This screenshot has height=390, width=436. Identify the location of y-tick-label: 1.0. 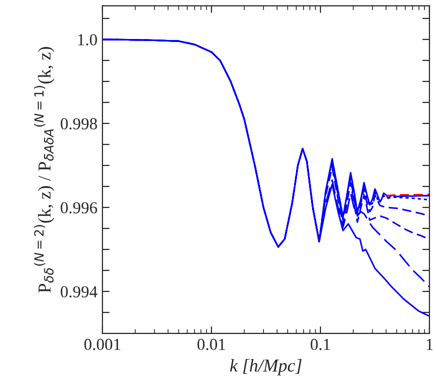
(87, 40).